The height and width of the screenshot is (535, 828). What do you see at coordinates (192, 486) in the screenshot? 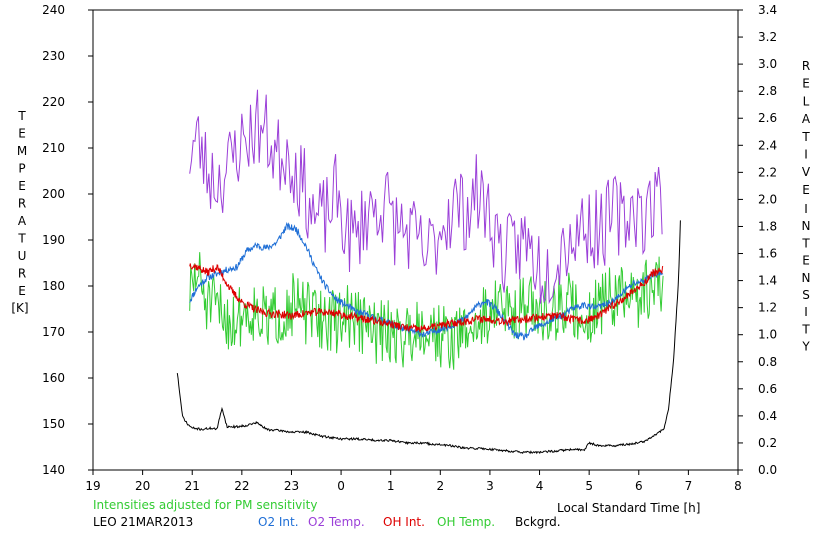
I see `x-tick-label: 21` at bounding box center [192, 486].